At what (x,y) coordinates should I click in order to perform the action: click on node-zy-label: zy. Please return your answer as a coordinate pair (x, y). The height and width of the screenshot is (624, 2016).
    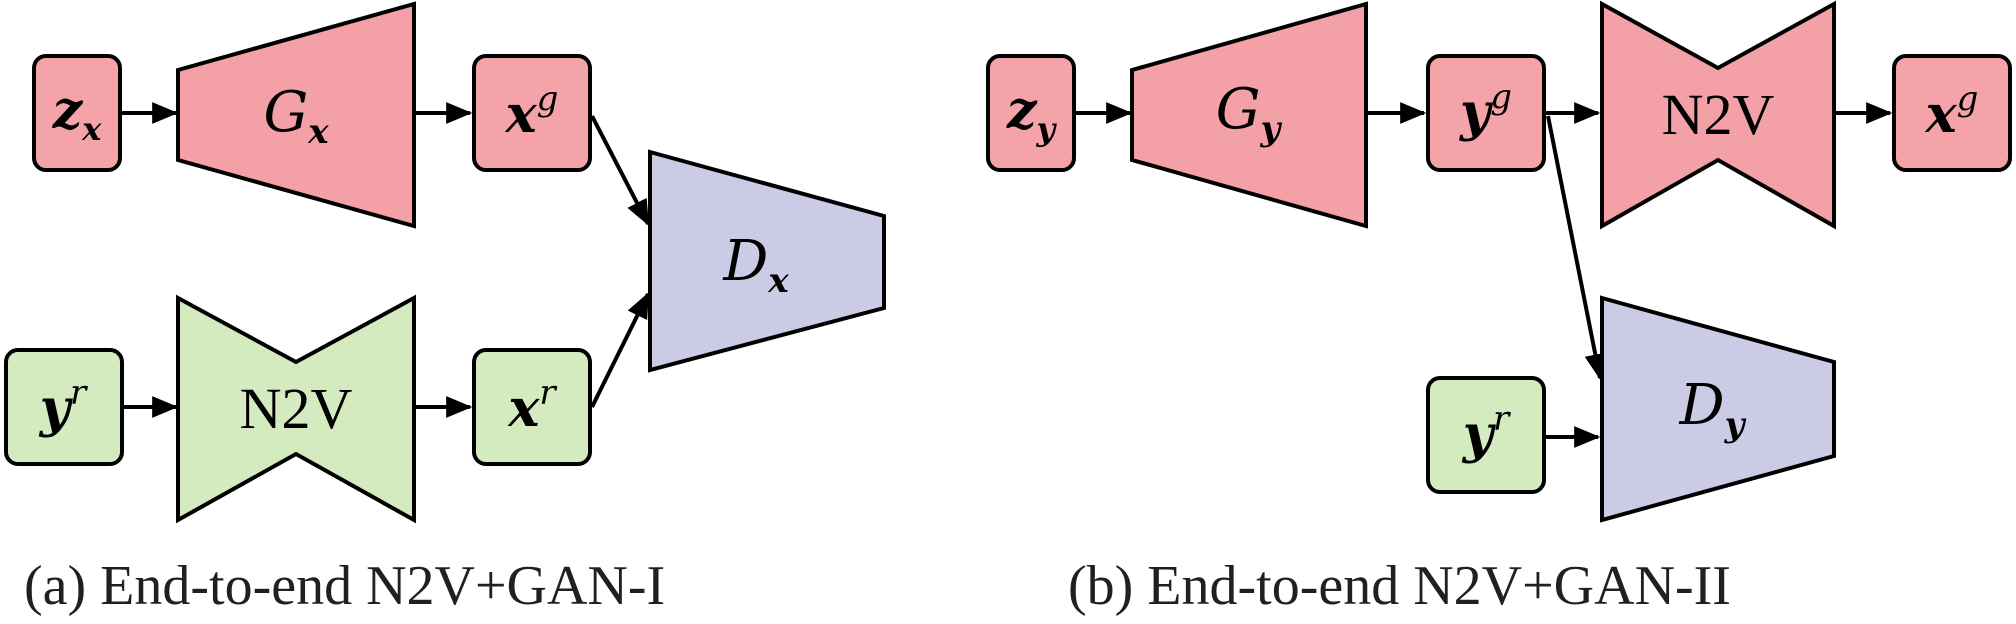
    Looking at the image, I should click on (1032, 114).